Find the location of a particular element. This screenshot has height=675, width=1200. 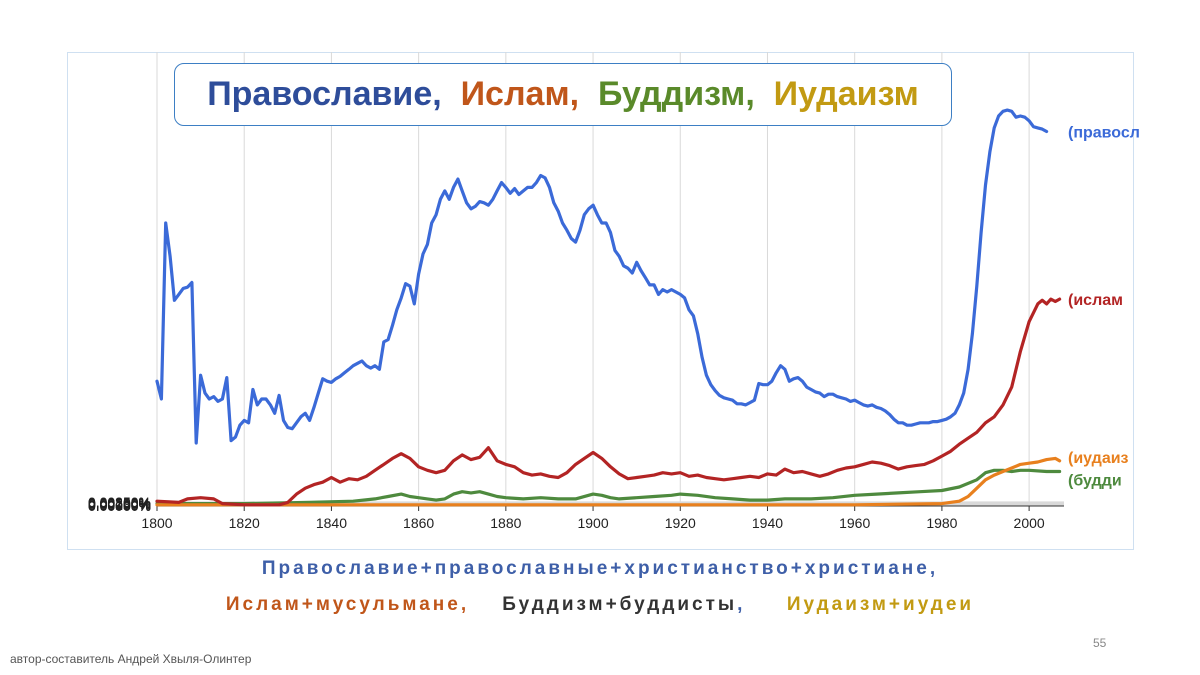

chart-title: Православие, Ислам, Буддизм, Иудаизм is located at coordinates (563, 94).